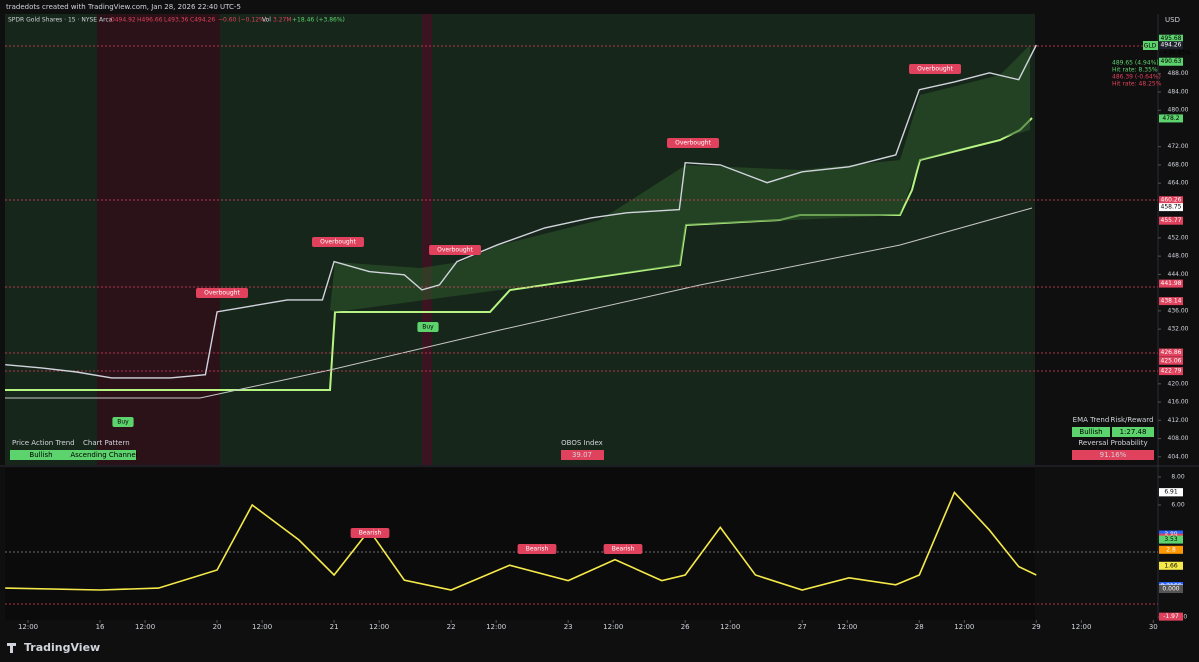  I want to click on panel-value: Bullish, so click(1090, 432).